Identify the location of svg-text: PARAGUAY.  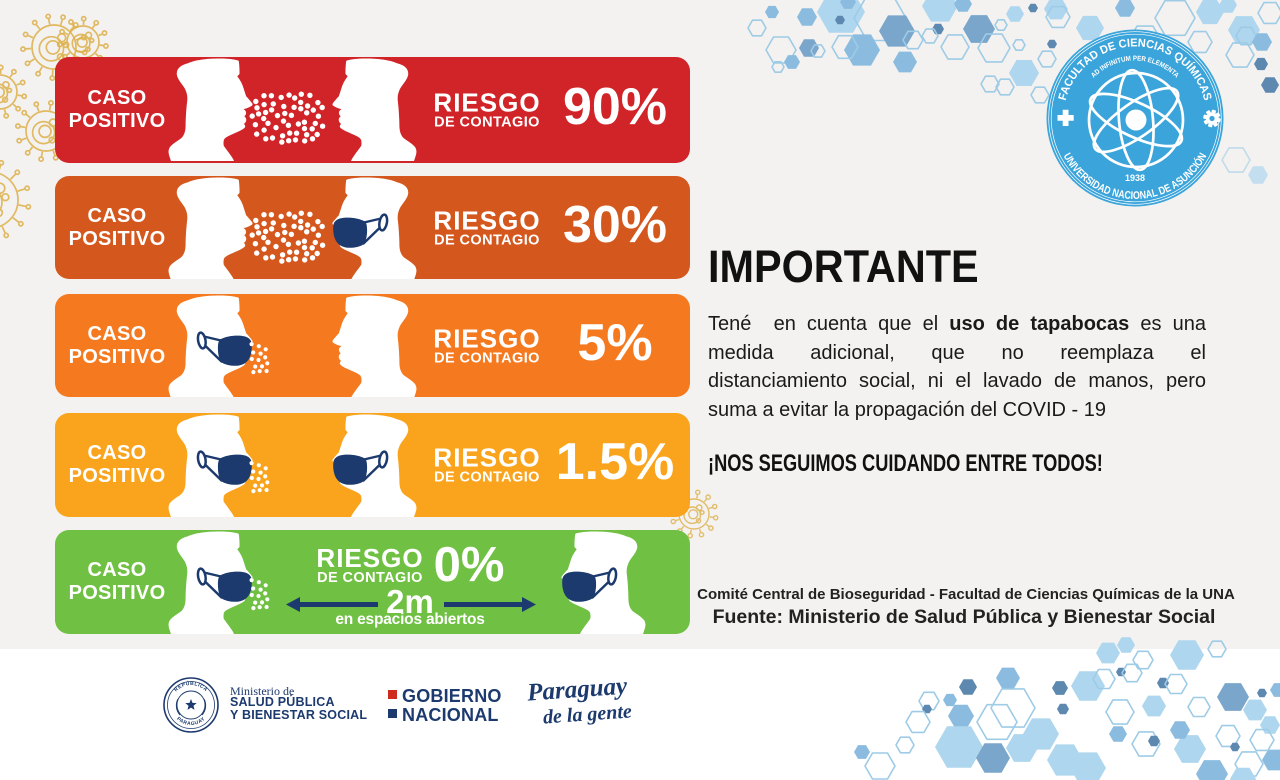
(191, 721).